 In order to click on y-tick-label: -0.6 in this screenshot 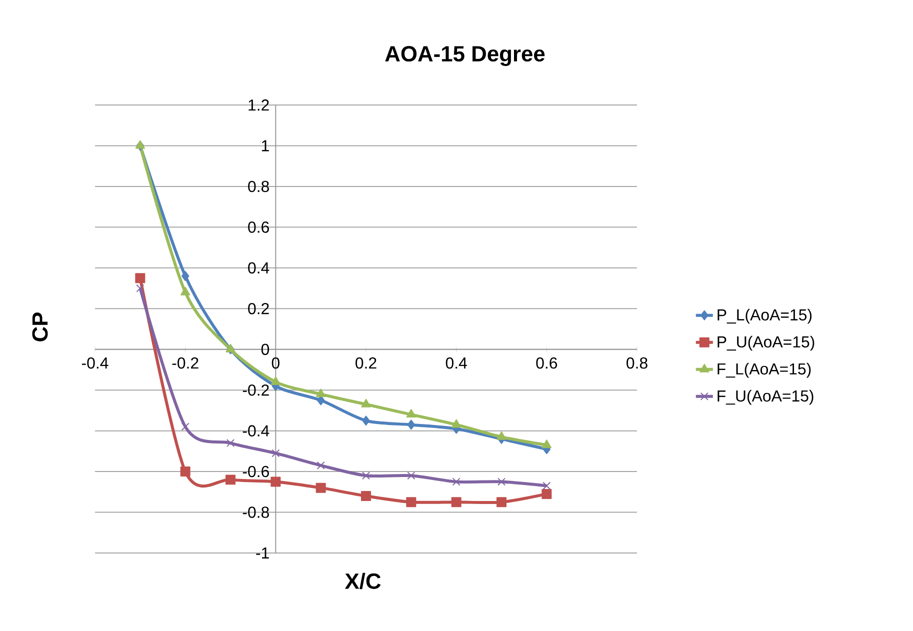, I will do `click(255, 472)`.